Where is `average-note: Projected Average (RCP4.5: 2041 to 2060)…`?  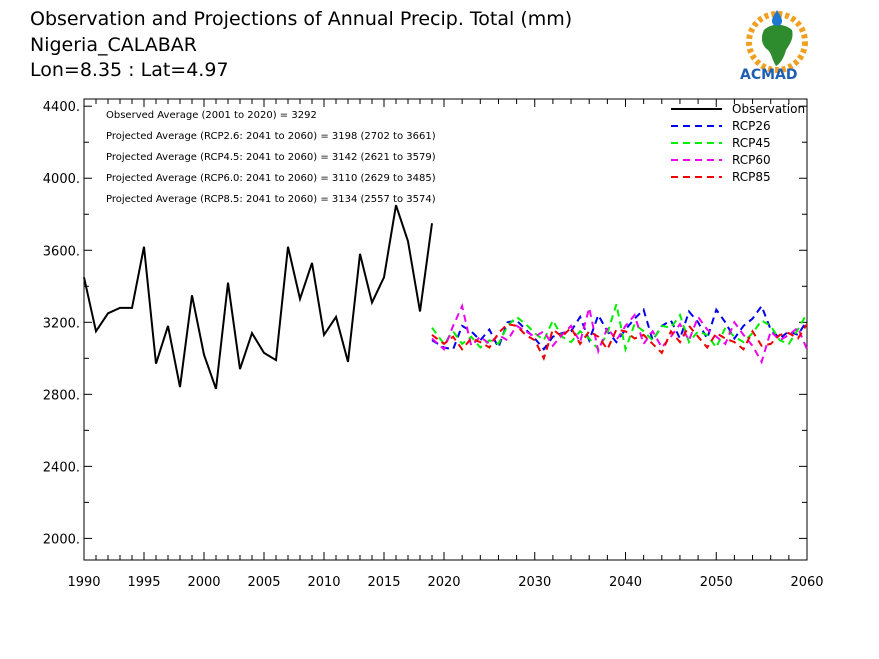 average-note: Projected Average (RCP4.5: 2041 to 2060)… is located at coordinates (271, 157).